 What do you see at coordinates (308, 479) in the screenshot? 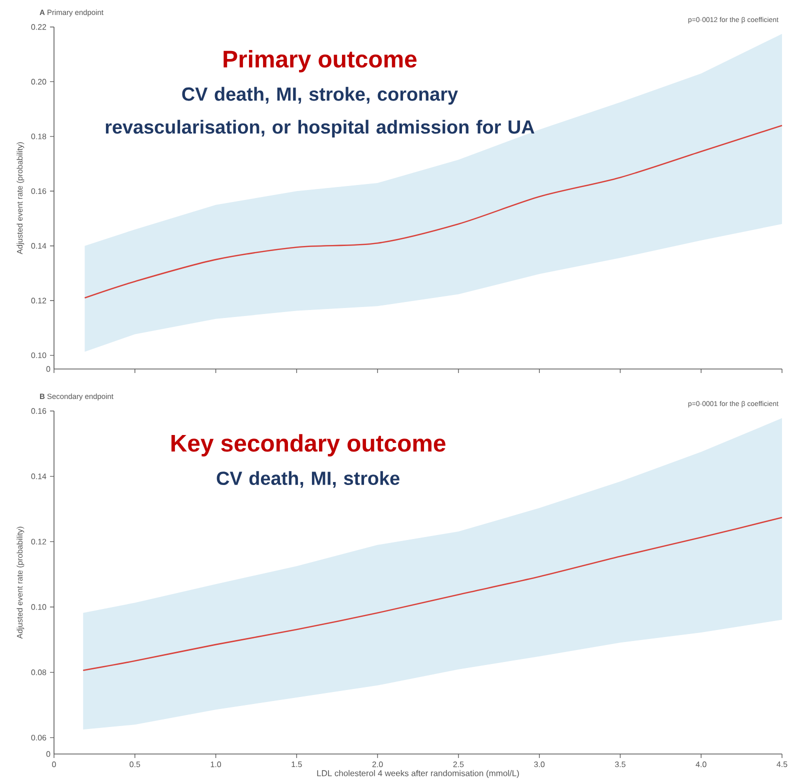
I see `annotation: CV death, MI, stroke` at bounding box center [308, 479].